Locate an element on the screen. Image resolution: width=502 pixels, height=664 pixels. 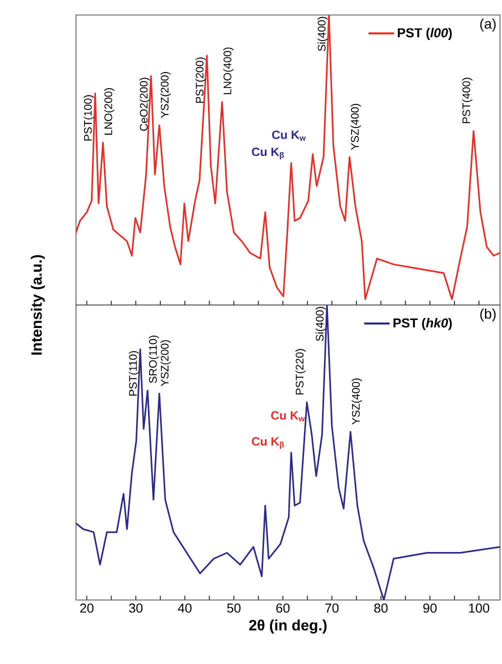
annotation: PST(200) is located at coordinates (200, 80).